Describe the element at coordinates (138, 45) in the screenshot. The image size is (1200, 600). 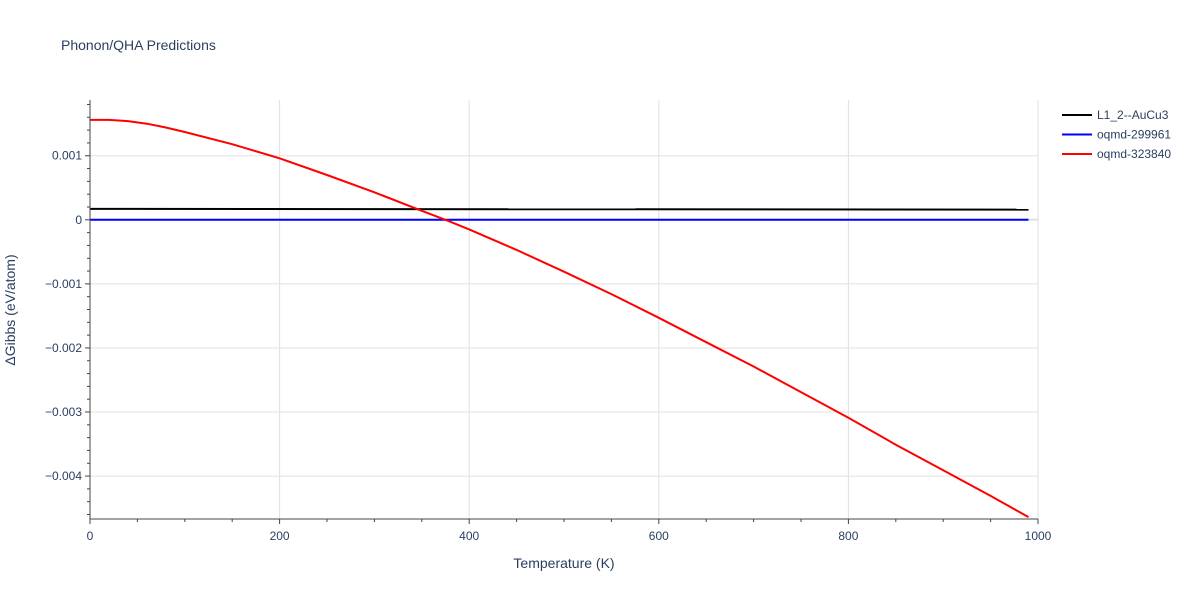
I see `chart-title: Phonon/QHA Predictions` at that location.